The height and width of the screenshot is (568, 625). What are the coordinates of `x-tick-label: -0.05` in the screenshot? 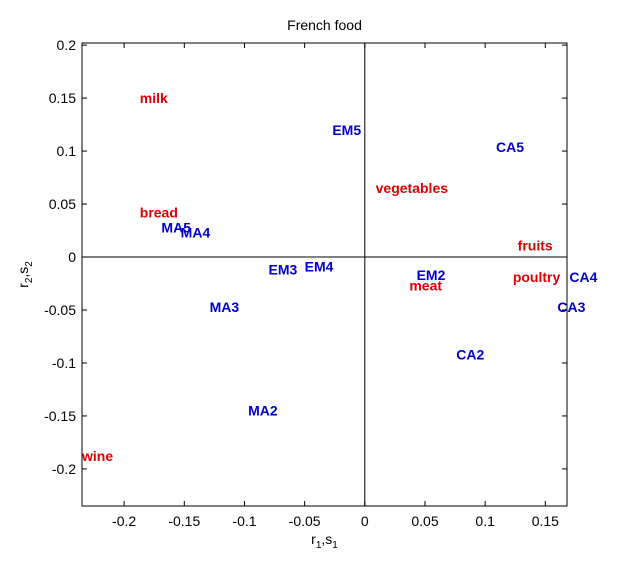 It's located at (305, 521).